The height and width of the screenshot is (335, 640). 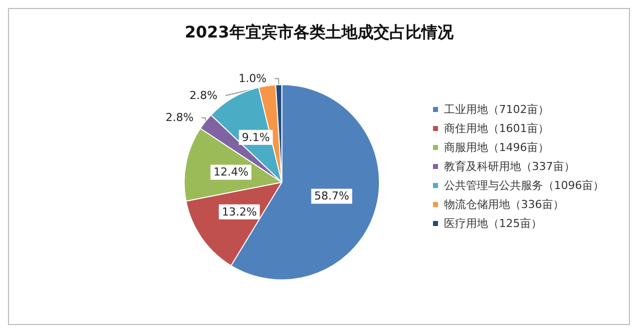 What do you see at coordinates (493, 223) in the screenshot?
I see `legend-label: 医疗用地（125亩）` at bounding box center [493, 223].